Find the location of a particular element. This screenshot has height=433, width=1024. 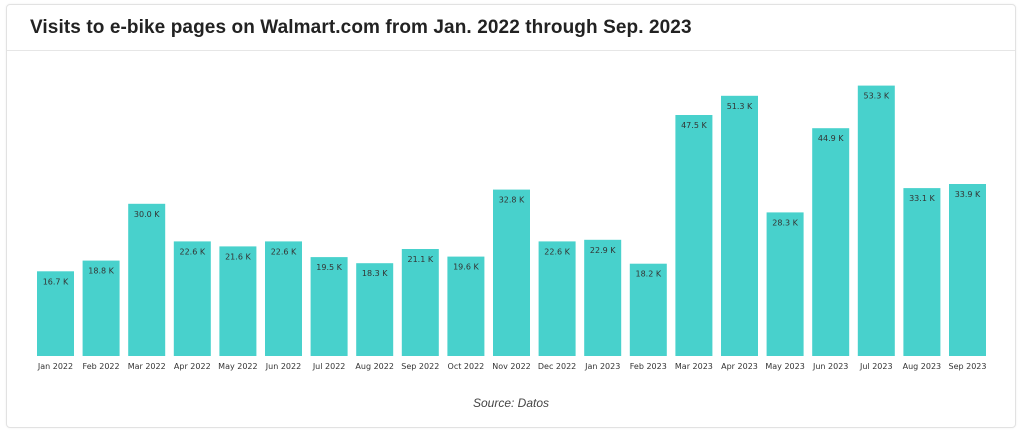

x-tick-label: Jun 2022 is located at coordinates (283, 366).